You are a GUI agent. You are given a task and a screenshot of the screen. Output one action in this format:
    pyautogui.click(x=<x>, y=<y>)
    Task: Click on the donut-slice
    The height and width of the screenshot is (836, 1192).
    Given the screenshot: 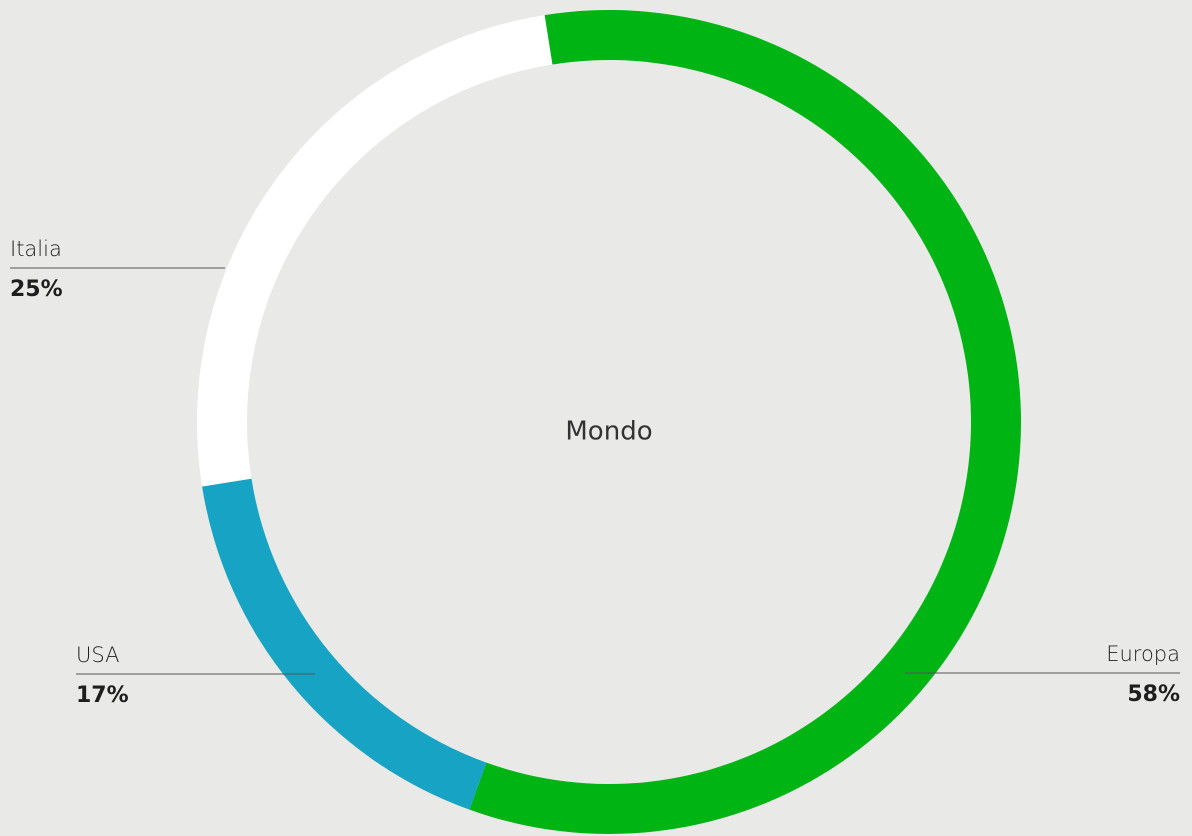 What is the action you would take?
    pyautogui.click(x=344, y=644)
    